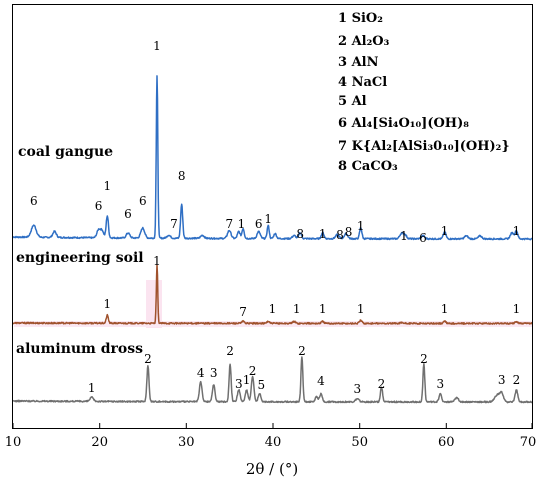  What do you see at coordinates (362, 82) in the screenshot?
I see `legend-entry-4: 4 NaCl` at bounding box center [362, 82].